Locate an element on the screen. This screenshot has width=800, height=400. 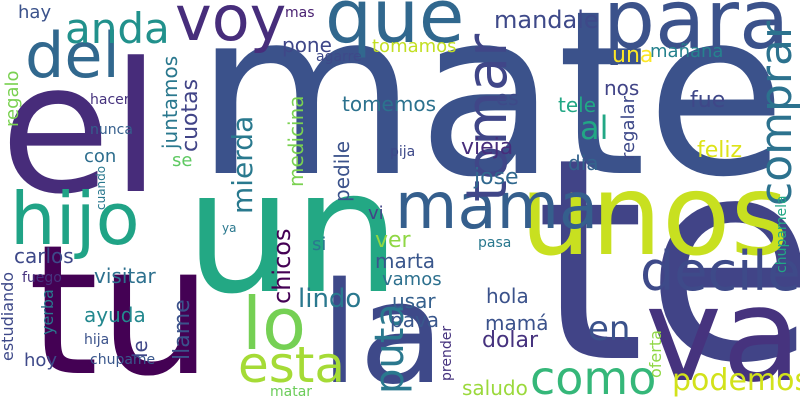
word-saludo: saludo is located at coordinates (495, 388).